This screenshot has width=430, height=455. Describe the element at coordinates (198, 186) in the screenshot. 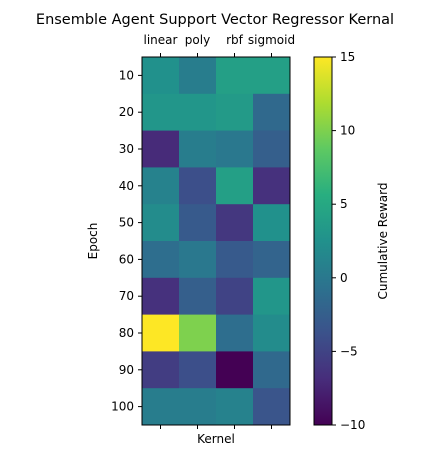

I see `heatmap-cell-40-poly` at that location.